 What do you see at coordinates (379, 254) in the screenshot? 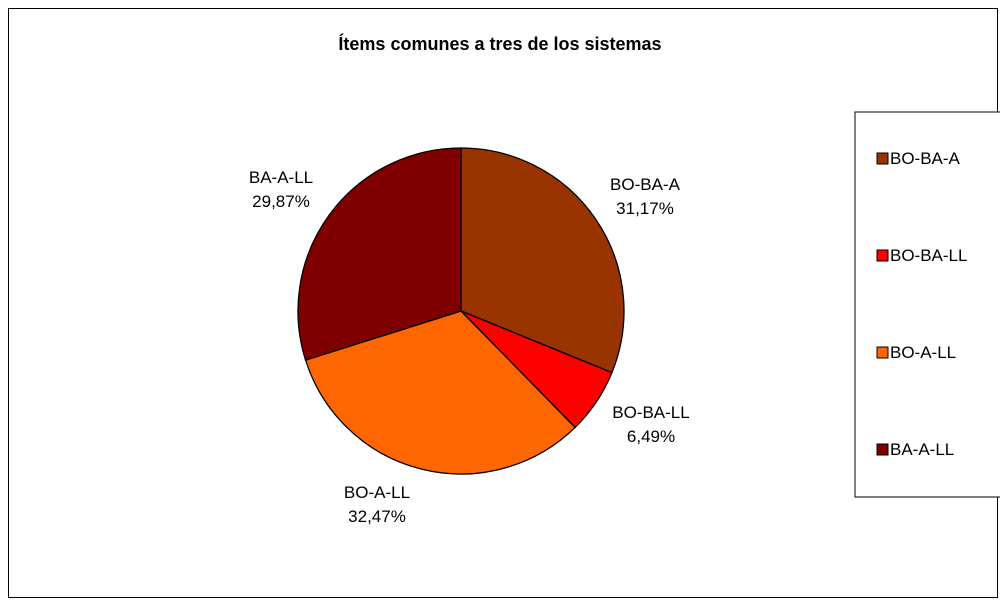
I see `pie-slice-ba-a-ll` at bounding box center [379, 254].